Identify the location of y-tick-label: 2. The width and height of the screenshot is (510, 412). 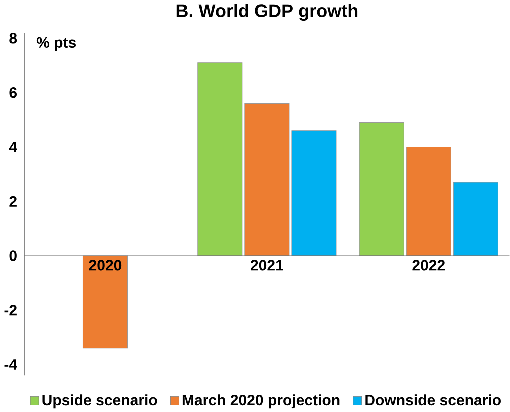
(13, 201).